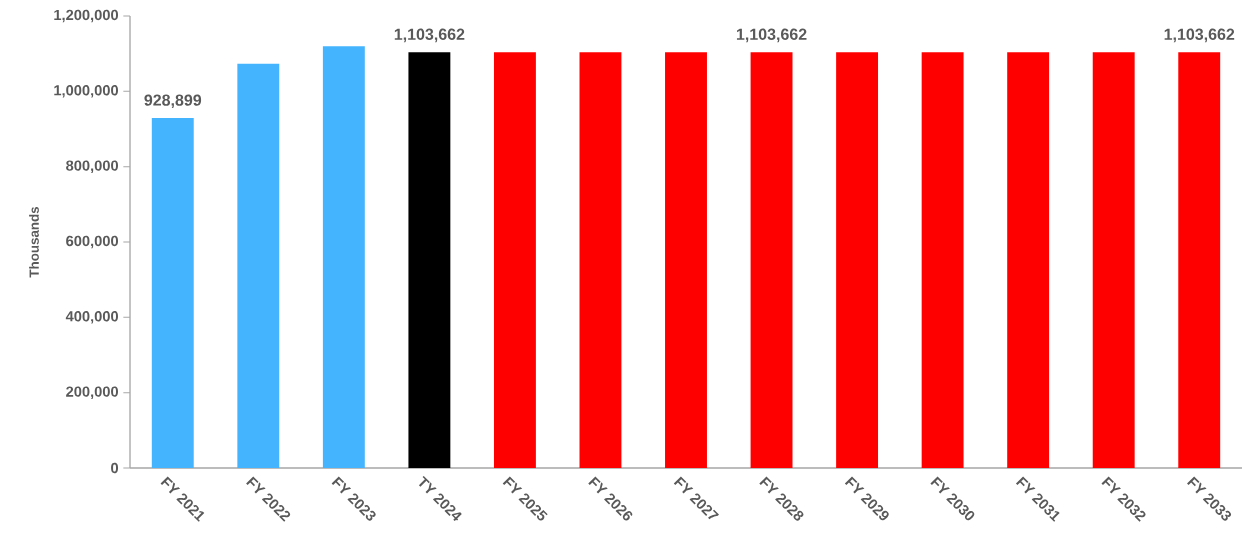 The width and height of the screenshot is (1242, 540). What do you see at coordinates (92, 242) in the screenshot?
I see `y-tick-label: 600,000` at bounding box center [92, 242].